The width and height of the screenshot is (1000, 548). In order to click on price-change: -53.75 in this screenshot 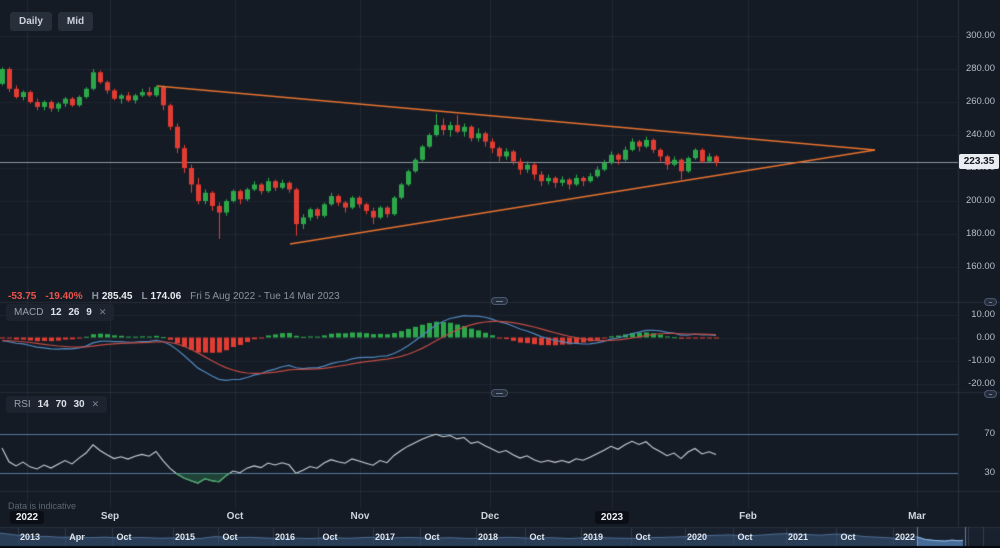, I will do `click(22, 296)`.